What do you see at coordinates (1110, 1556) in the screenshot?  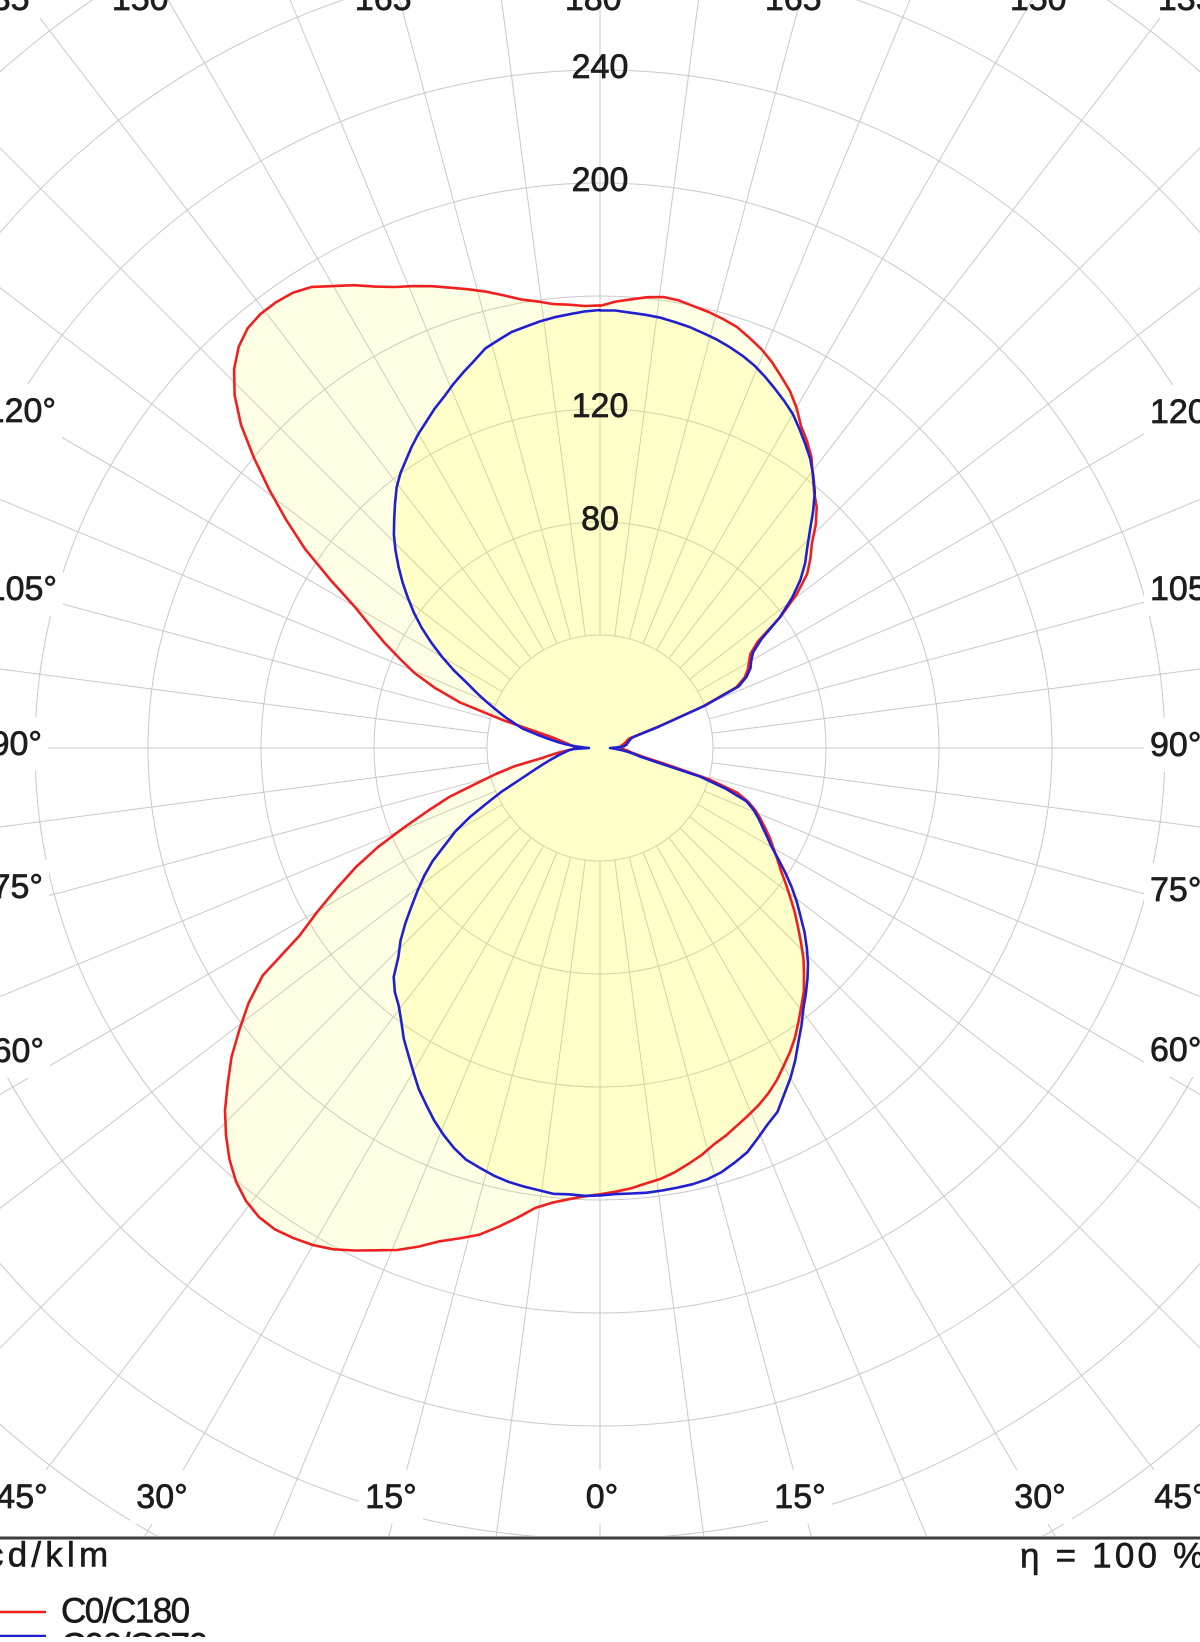 I see `svg-text: η = 100 %` at bounding box center [1110, 1556].